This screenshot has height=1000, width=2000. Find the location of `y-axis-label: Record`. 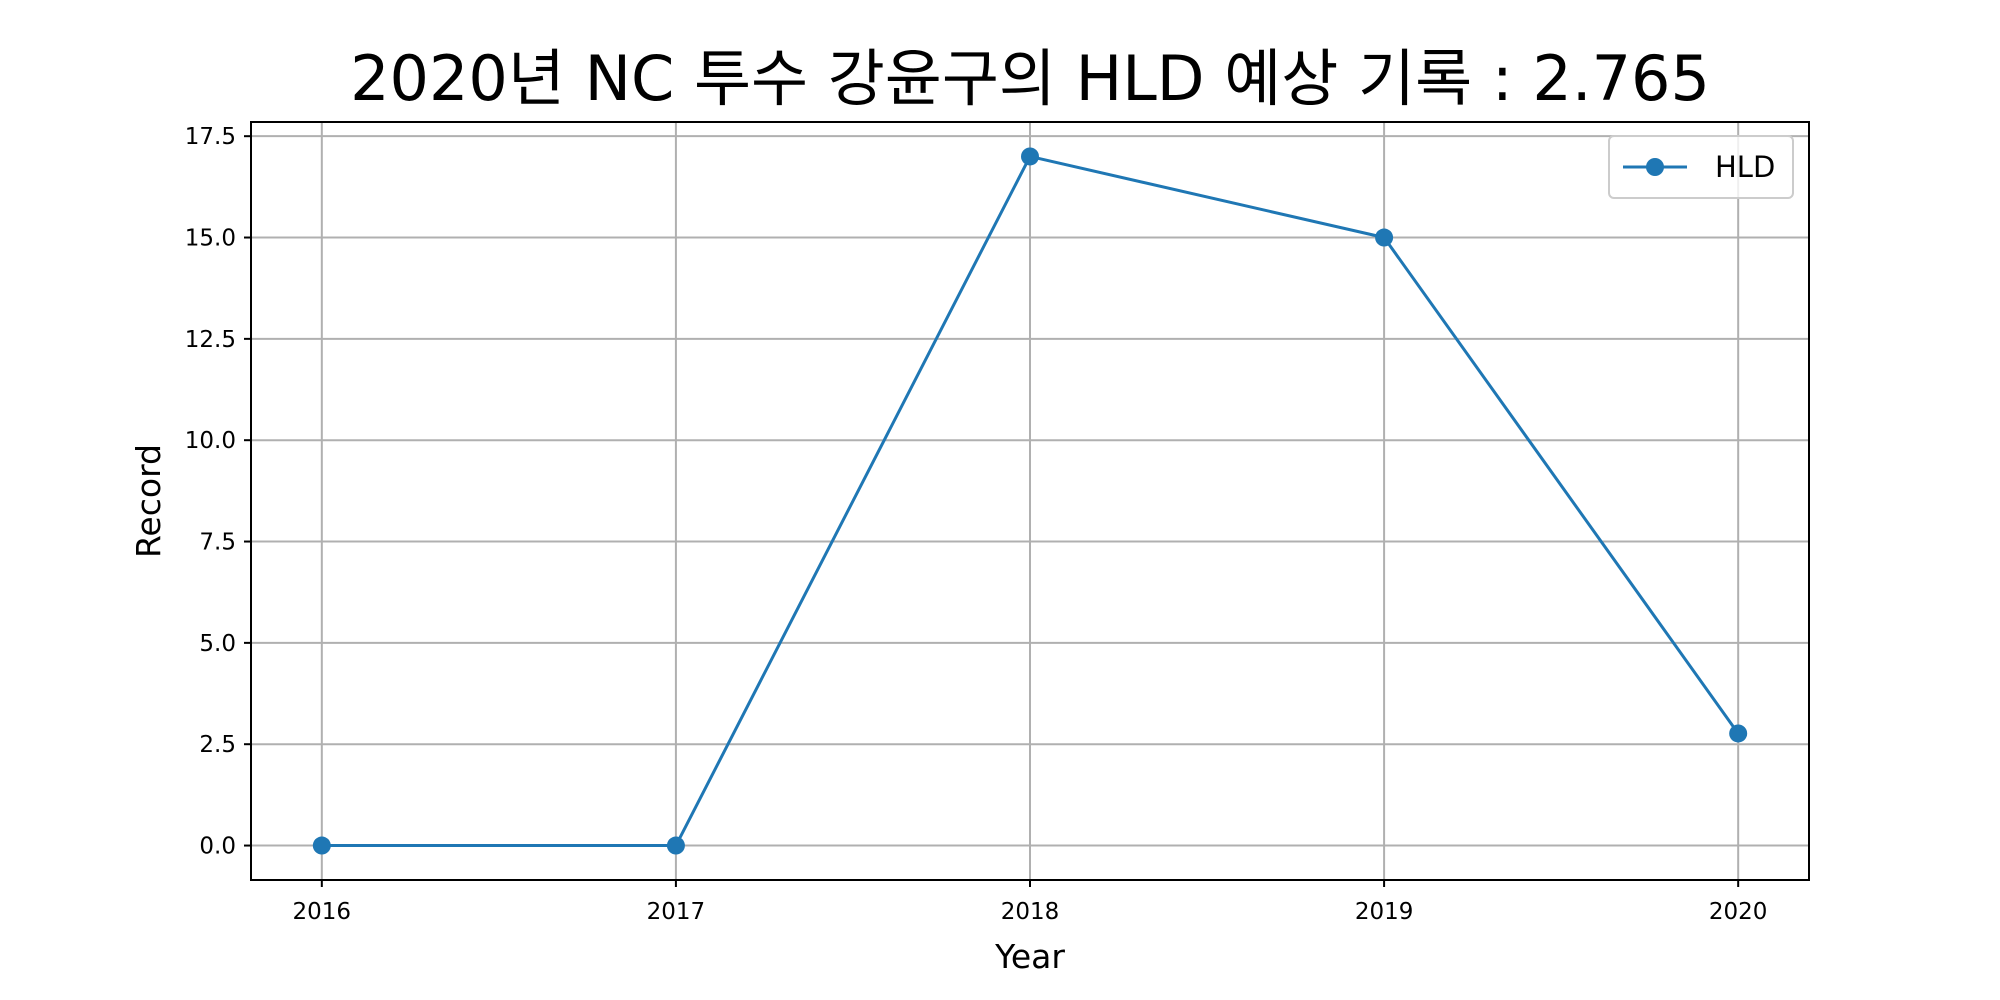

y-axis-label: Record is located at coordinates (148, 501).